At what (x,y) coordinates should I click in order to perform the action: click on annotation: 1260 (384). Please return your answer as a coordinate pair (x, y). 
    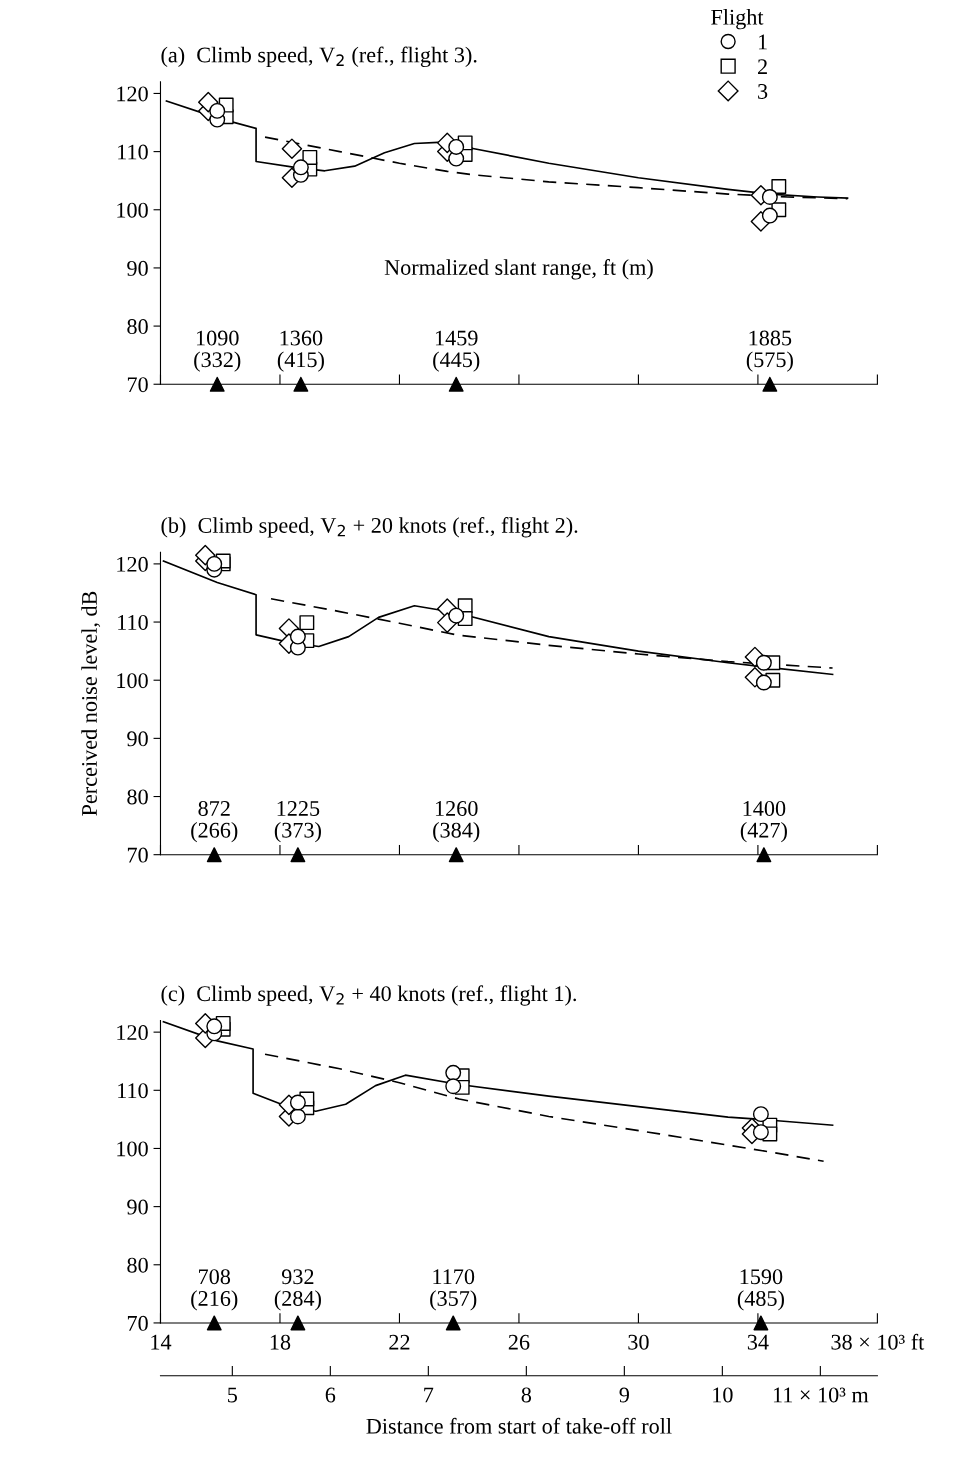
    Looking at the image, I should click on (456, 821).